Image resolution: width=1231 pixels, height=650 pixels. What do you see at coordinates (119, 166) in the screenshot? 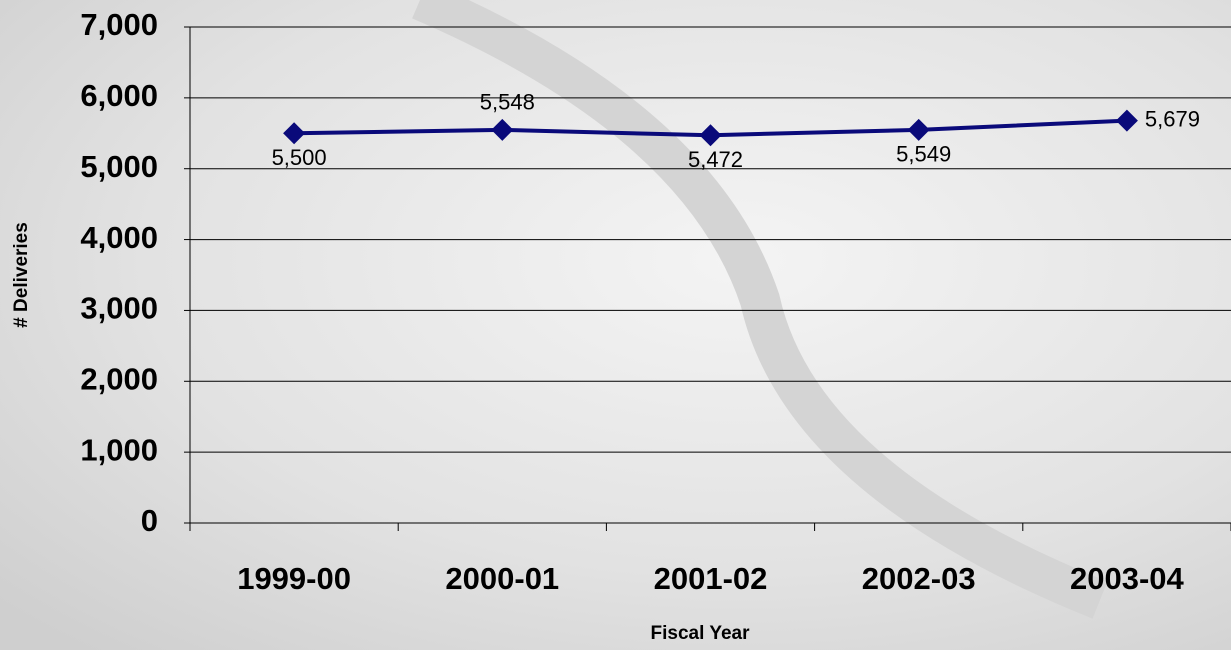
I see `y-tick-label: 5,000` at bounding box center [119, 166].